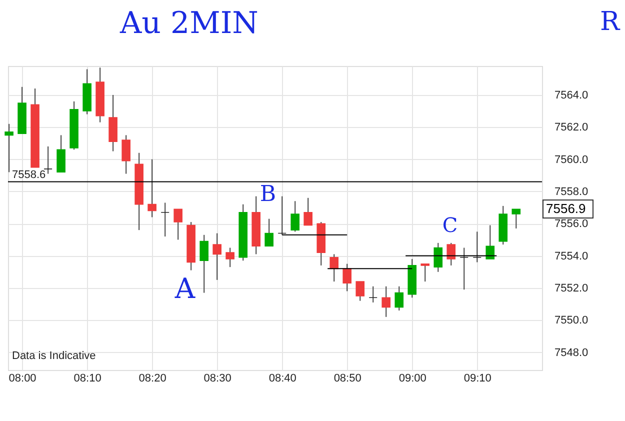  I want to click on x-tick-label: 08:30, so click(218, 378).